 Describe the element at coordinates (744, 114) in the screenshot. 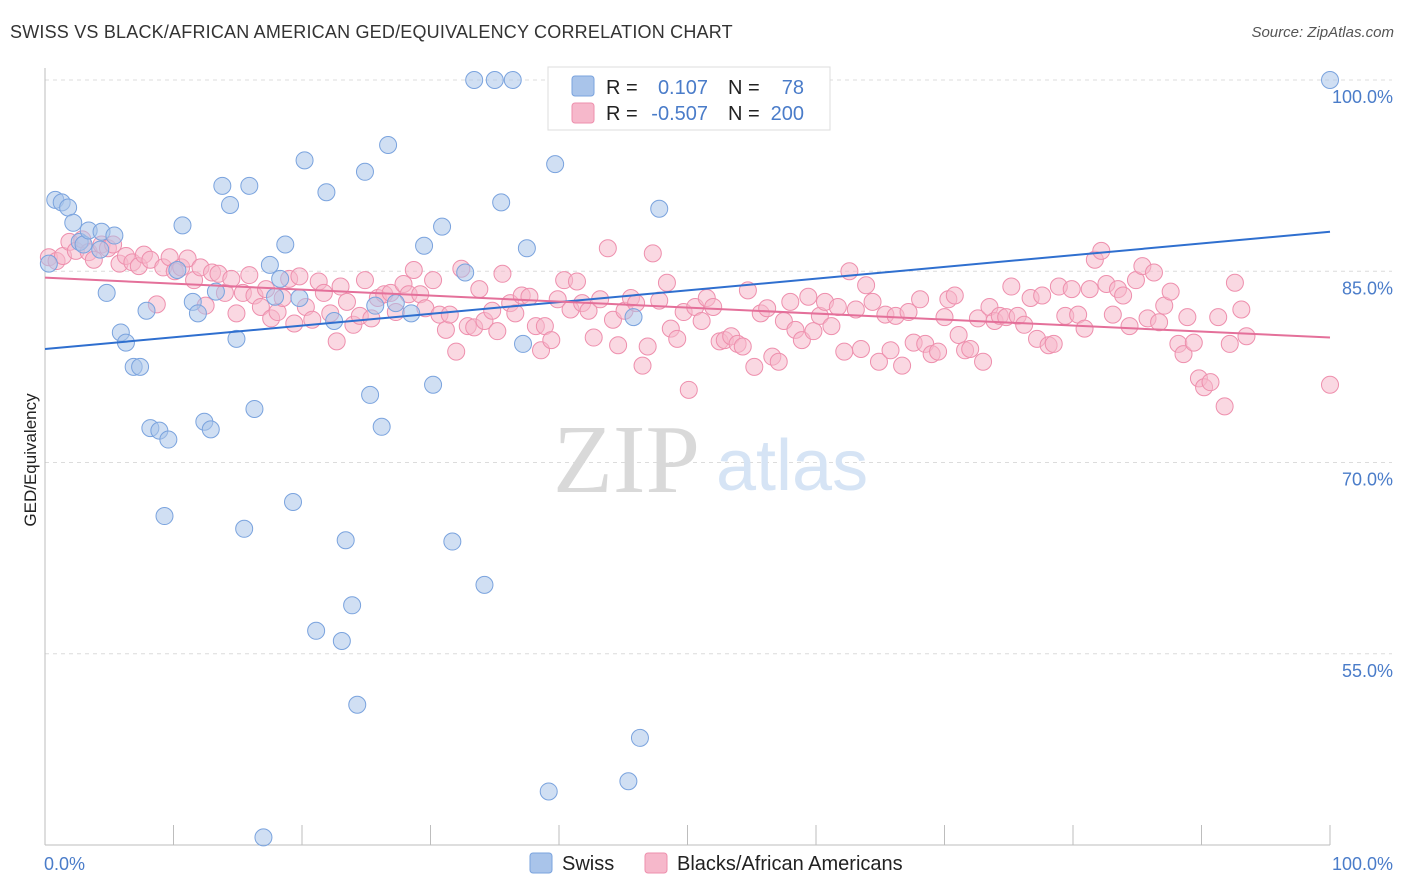

I see `blacks-n-label: N =` at that location.